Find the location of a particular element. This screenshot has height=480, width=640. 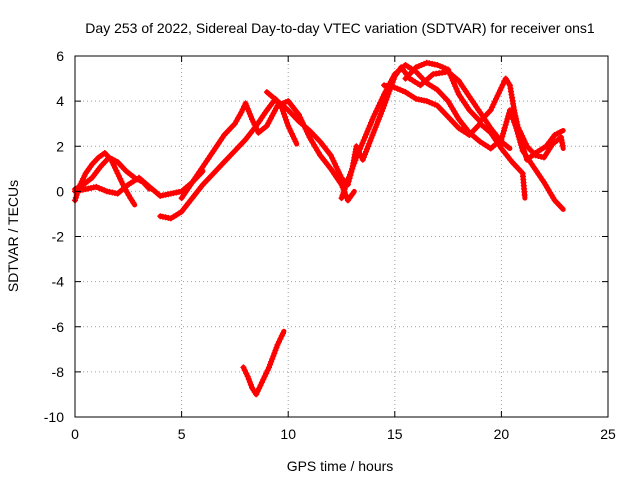

y-tick-label: -2 is located at coordinates (58, 237).